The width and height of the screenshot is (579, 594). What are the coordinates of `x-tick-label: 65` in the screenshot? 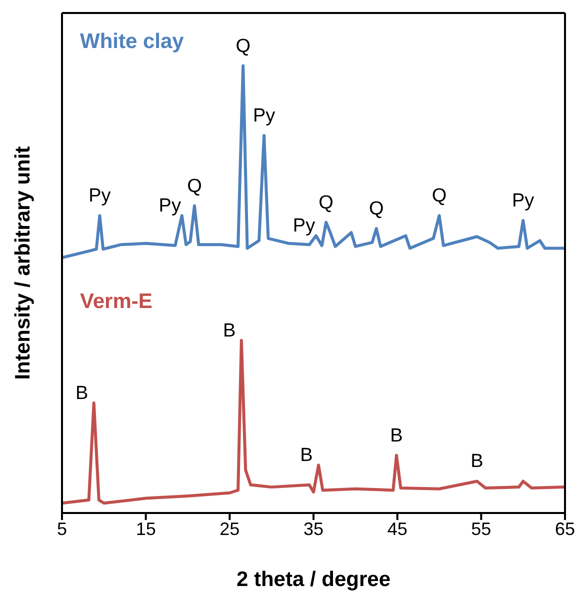 It's located at (565, 528).